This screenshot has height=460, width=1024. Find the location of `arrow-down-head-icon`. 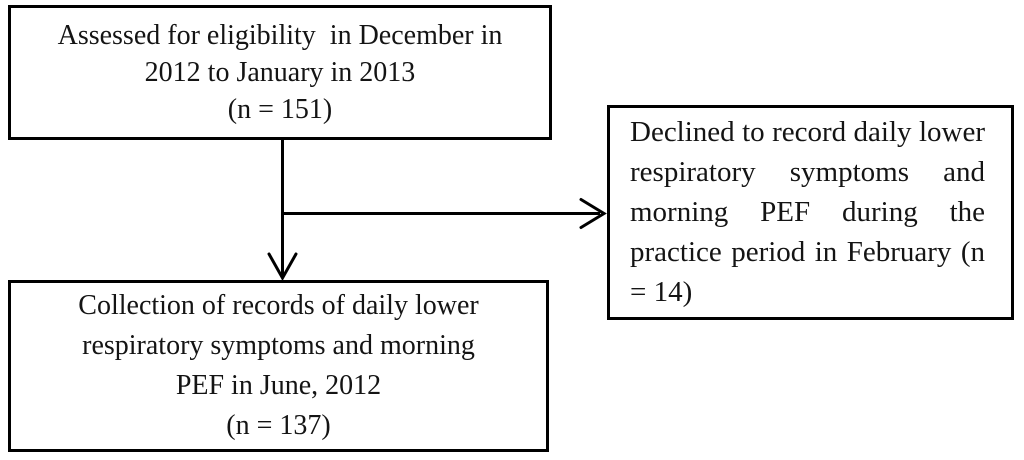

arrow-down-head-icon is located at coordinates (282, 267).